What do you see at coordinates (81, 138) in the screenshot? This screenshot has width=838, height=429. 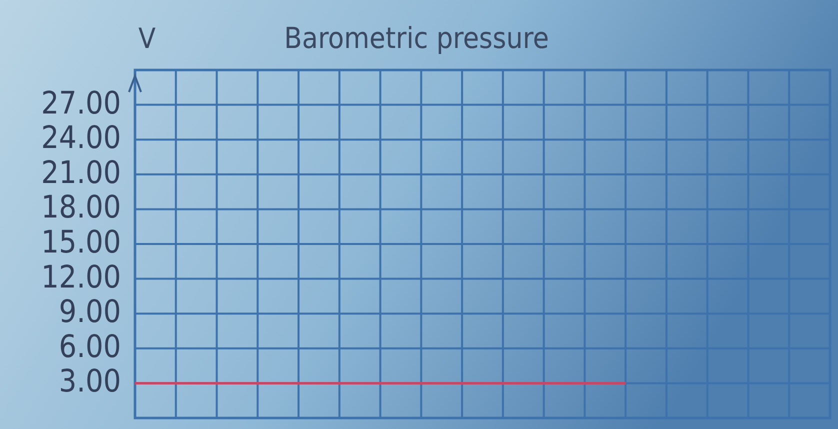 I see `y-tick-label: 24.00` at bounding box center [81, 138].